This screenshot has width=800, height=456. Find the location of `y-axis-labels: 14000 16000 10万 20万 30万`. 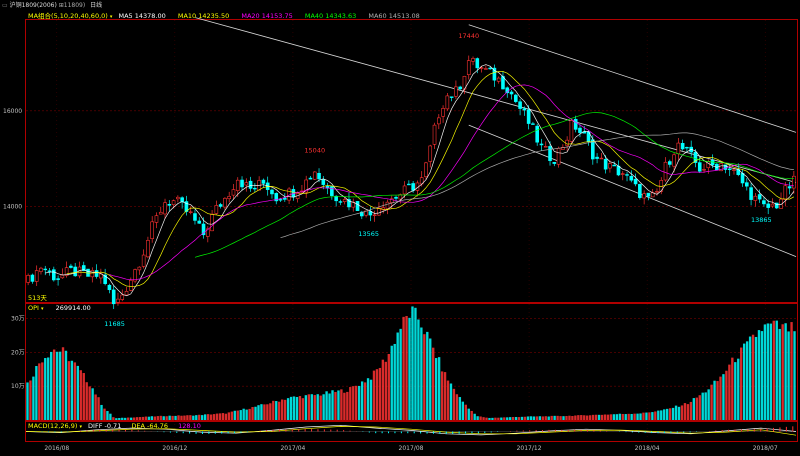

y-axis-labels: 14000 16000 10万 20万 30万 is located at coordinates (14, 249).